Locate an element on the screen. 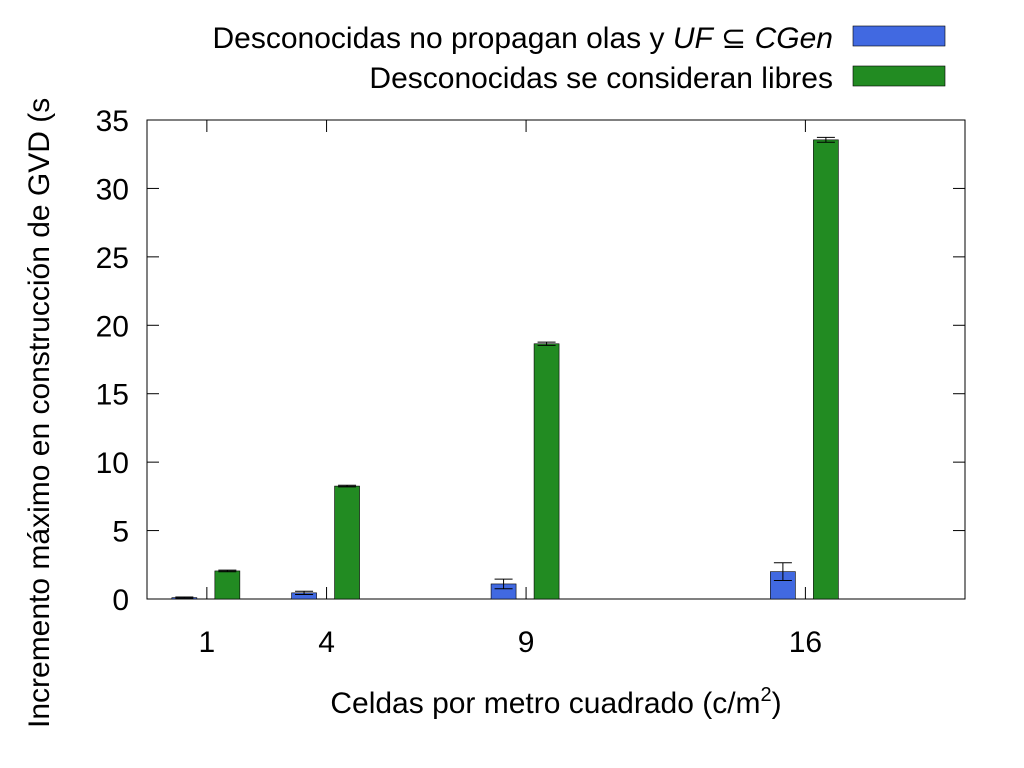 This screenshot has height=768, width=1024. y-tick-label: 0 is located at coordinates (120, 600).